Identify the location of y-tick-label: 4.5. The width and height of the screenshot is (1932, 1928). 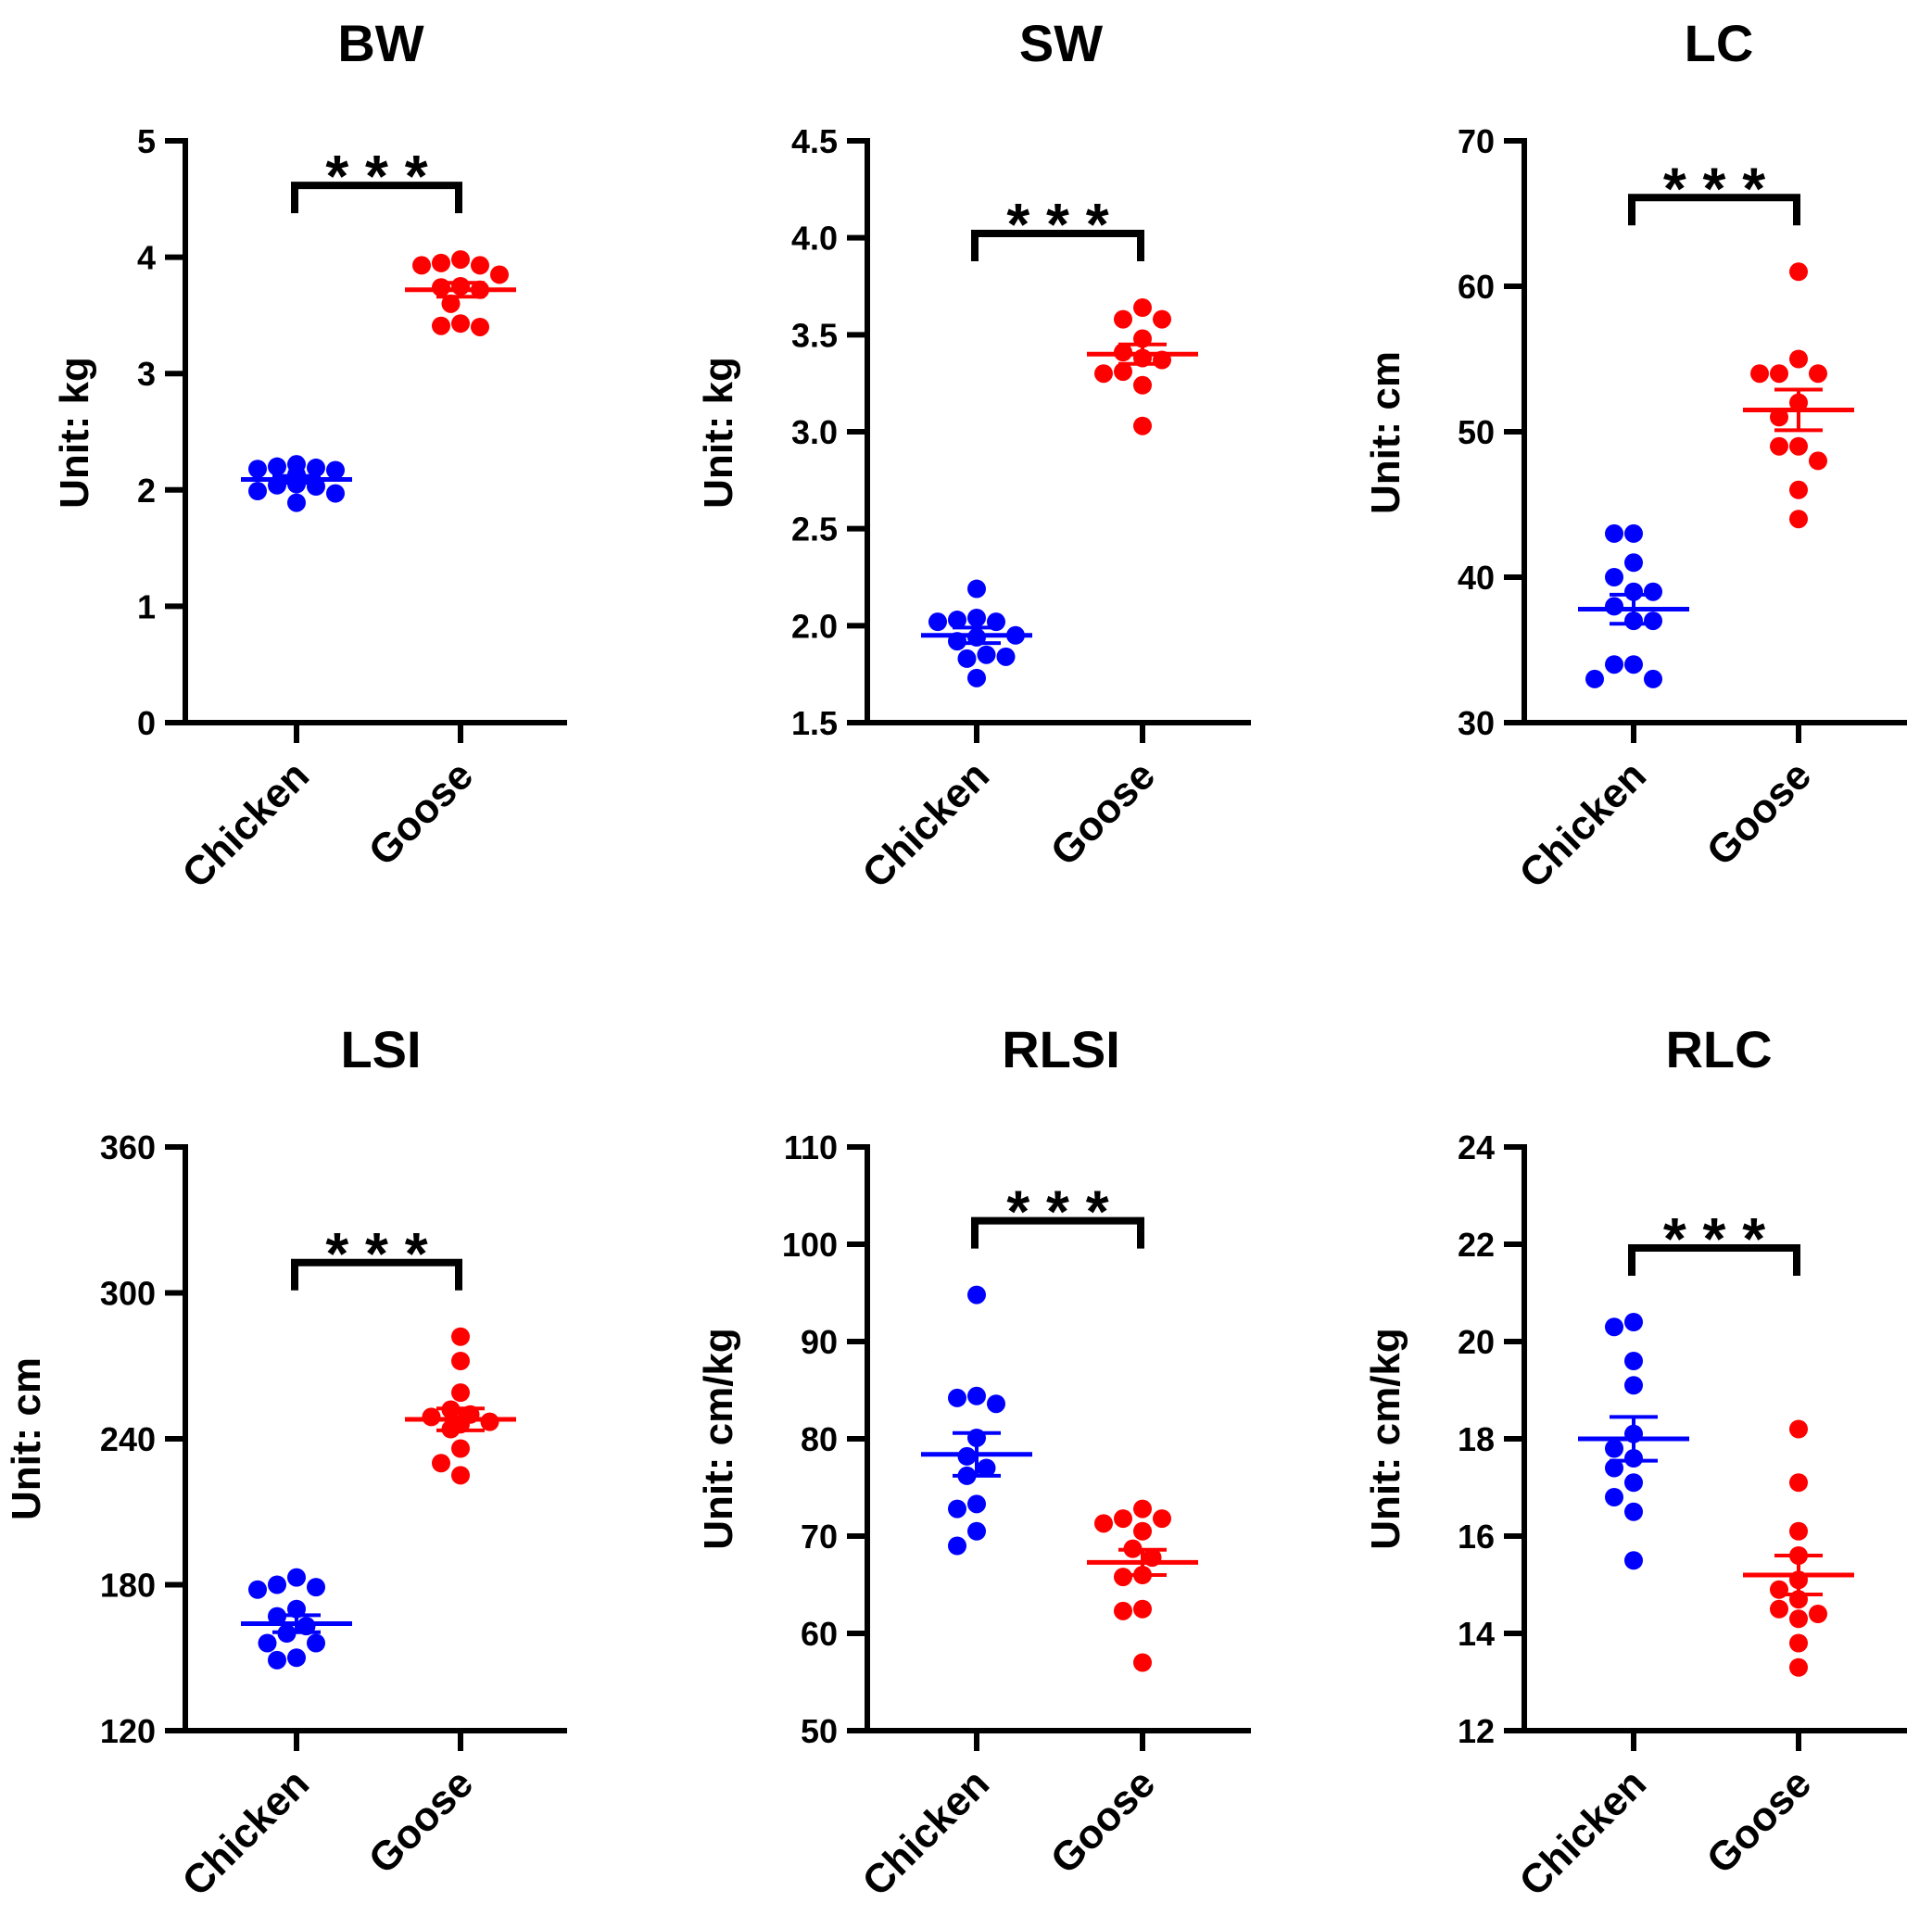
(814, 141).